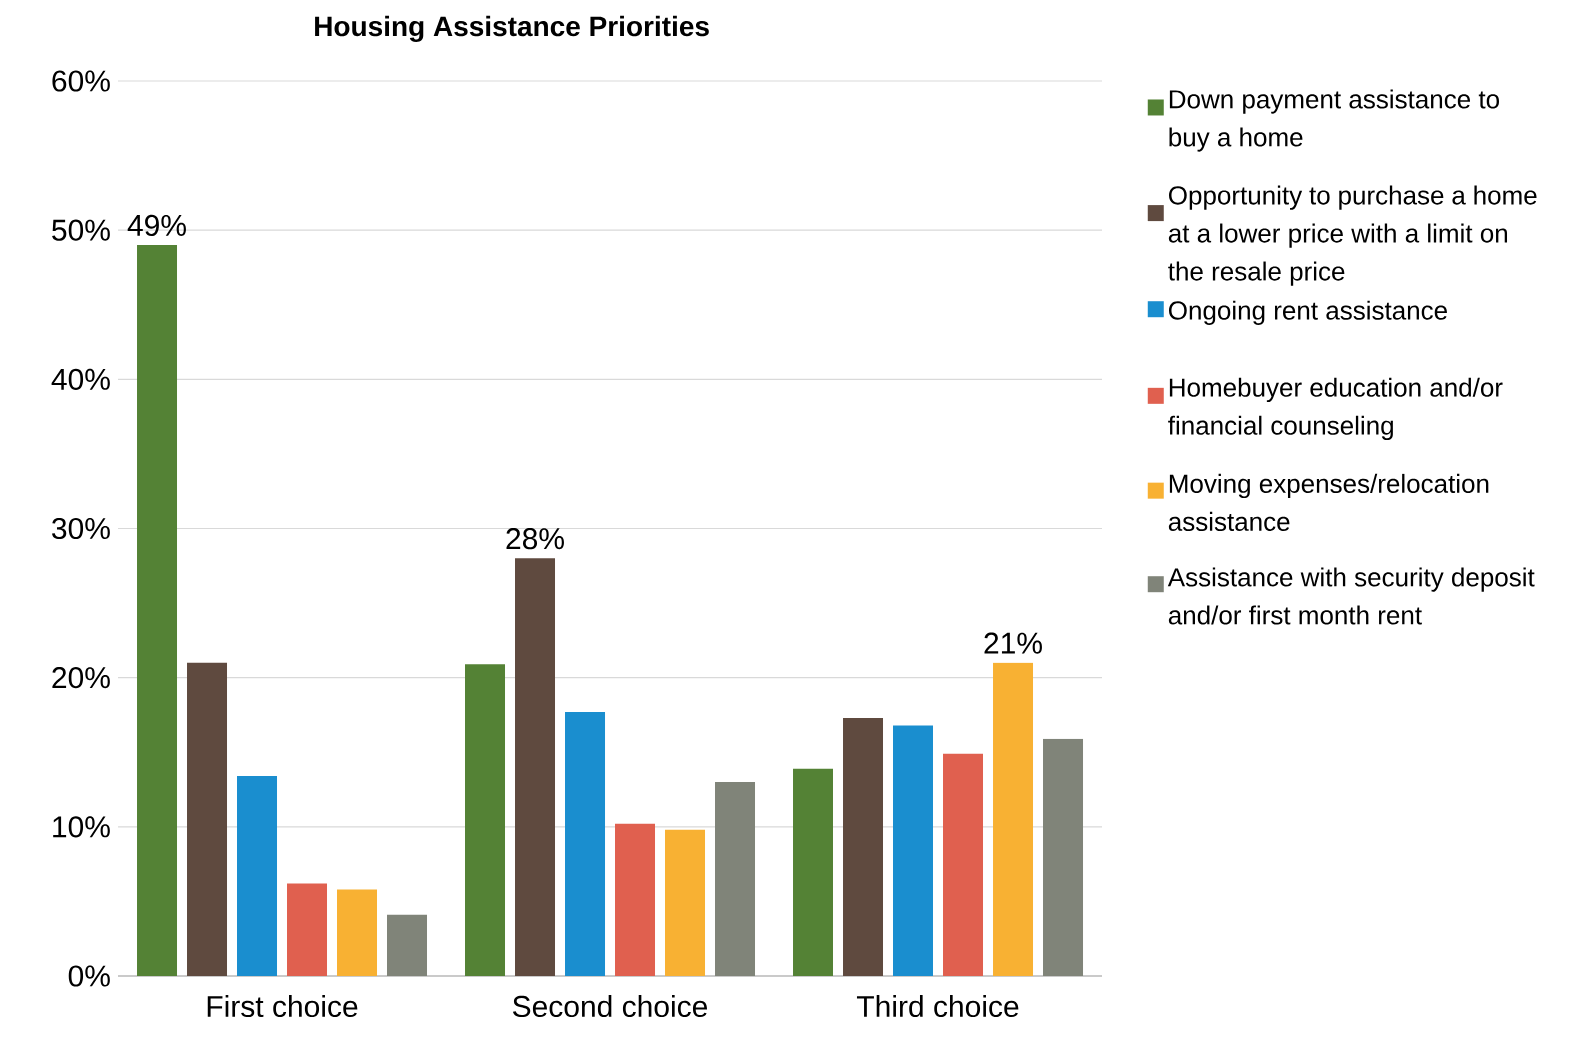 This screenshot has width=1588, height=1041. Describe the element at coordinates (610, 1006) in the screenshot. I see `x-tick-label: Second choice` at that location.